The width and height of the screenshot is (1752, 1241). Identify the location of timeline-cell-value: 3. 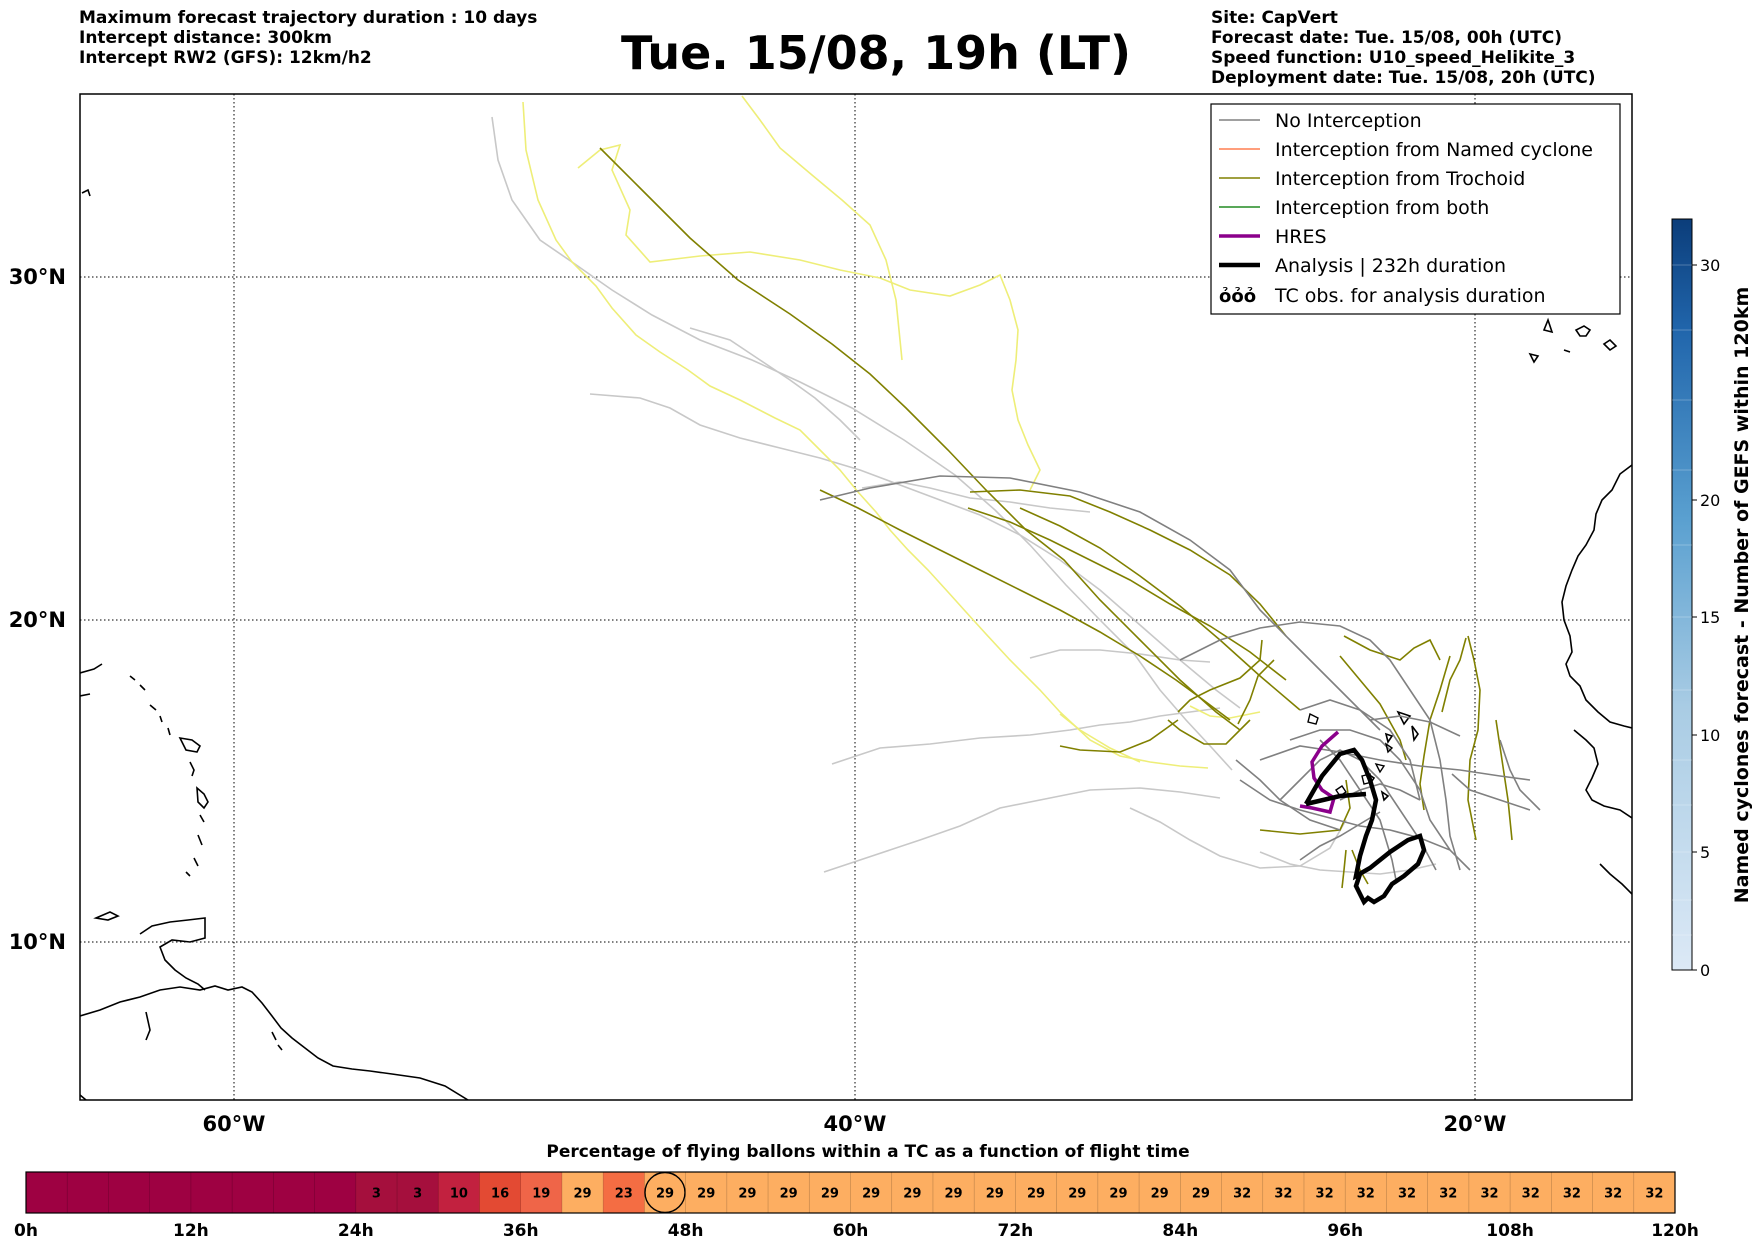
(417, 1194).